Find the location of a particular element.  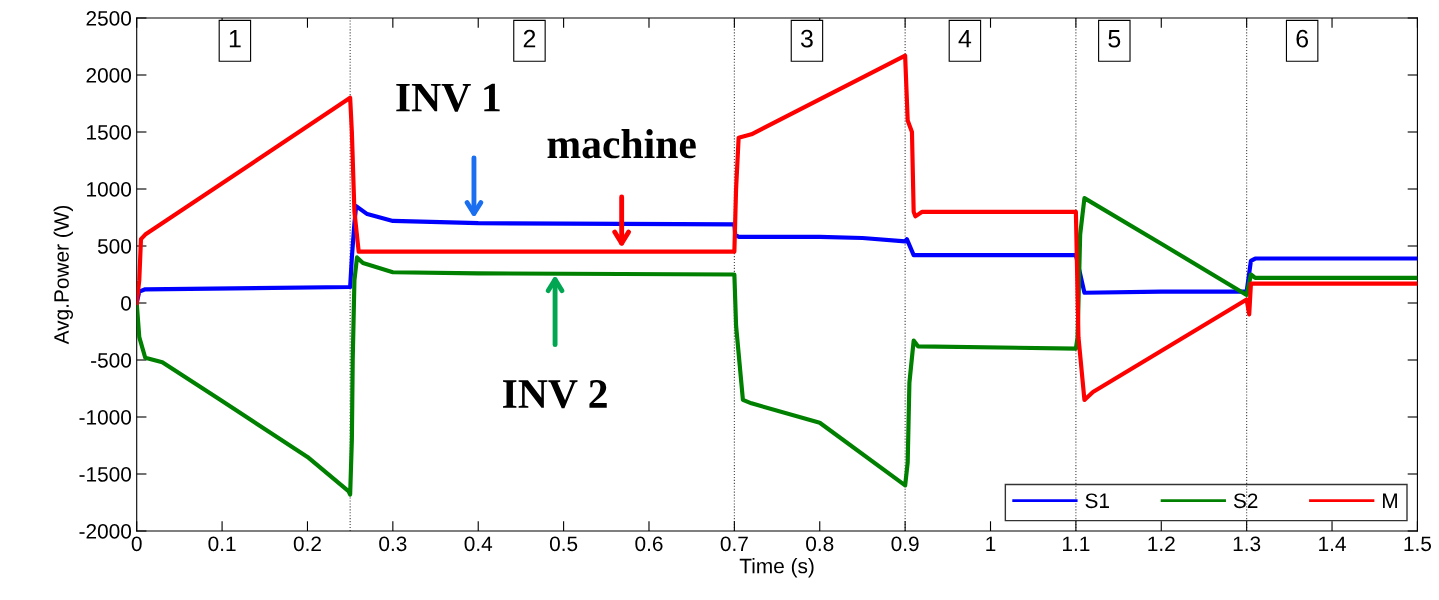

x-tick-label: 0.8 is located at coordinates (820, 544).